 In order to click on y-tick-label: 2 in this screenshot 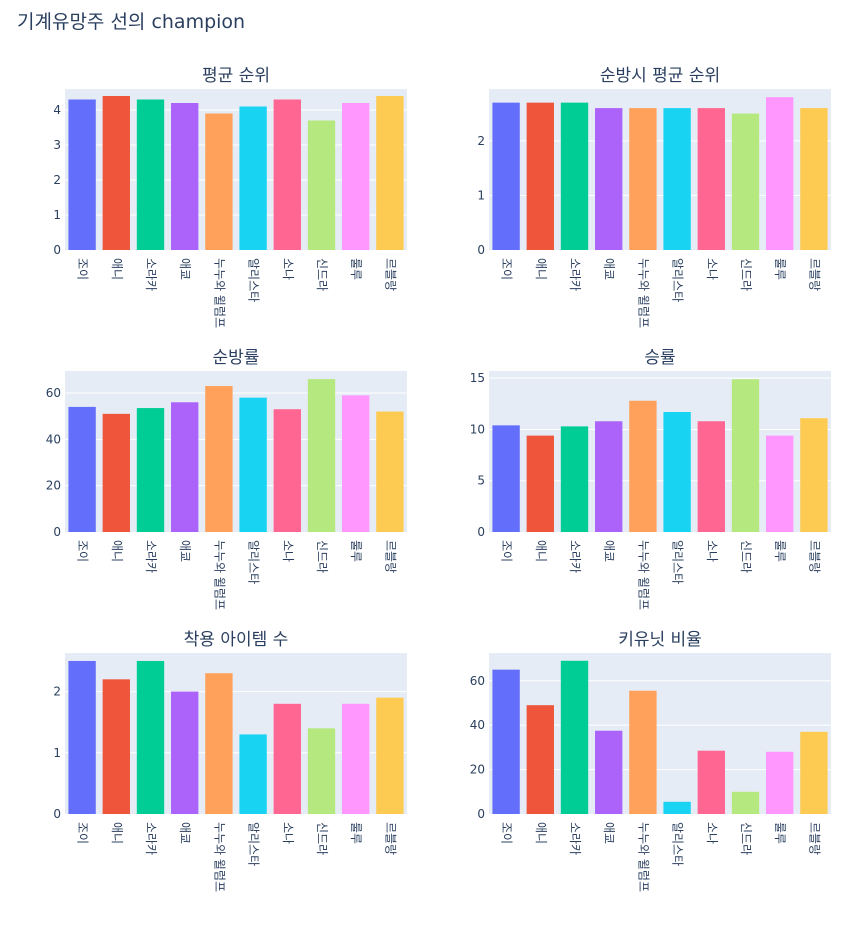, I will do `click(57, 180)`.